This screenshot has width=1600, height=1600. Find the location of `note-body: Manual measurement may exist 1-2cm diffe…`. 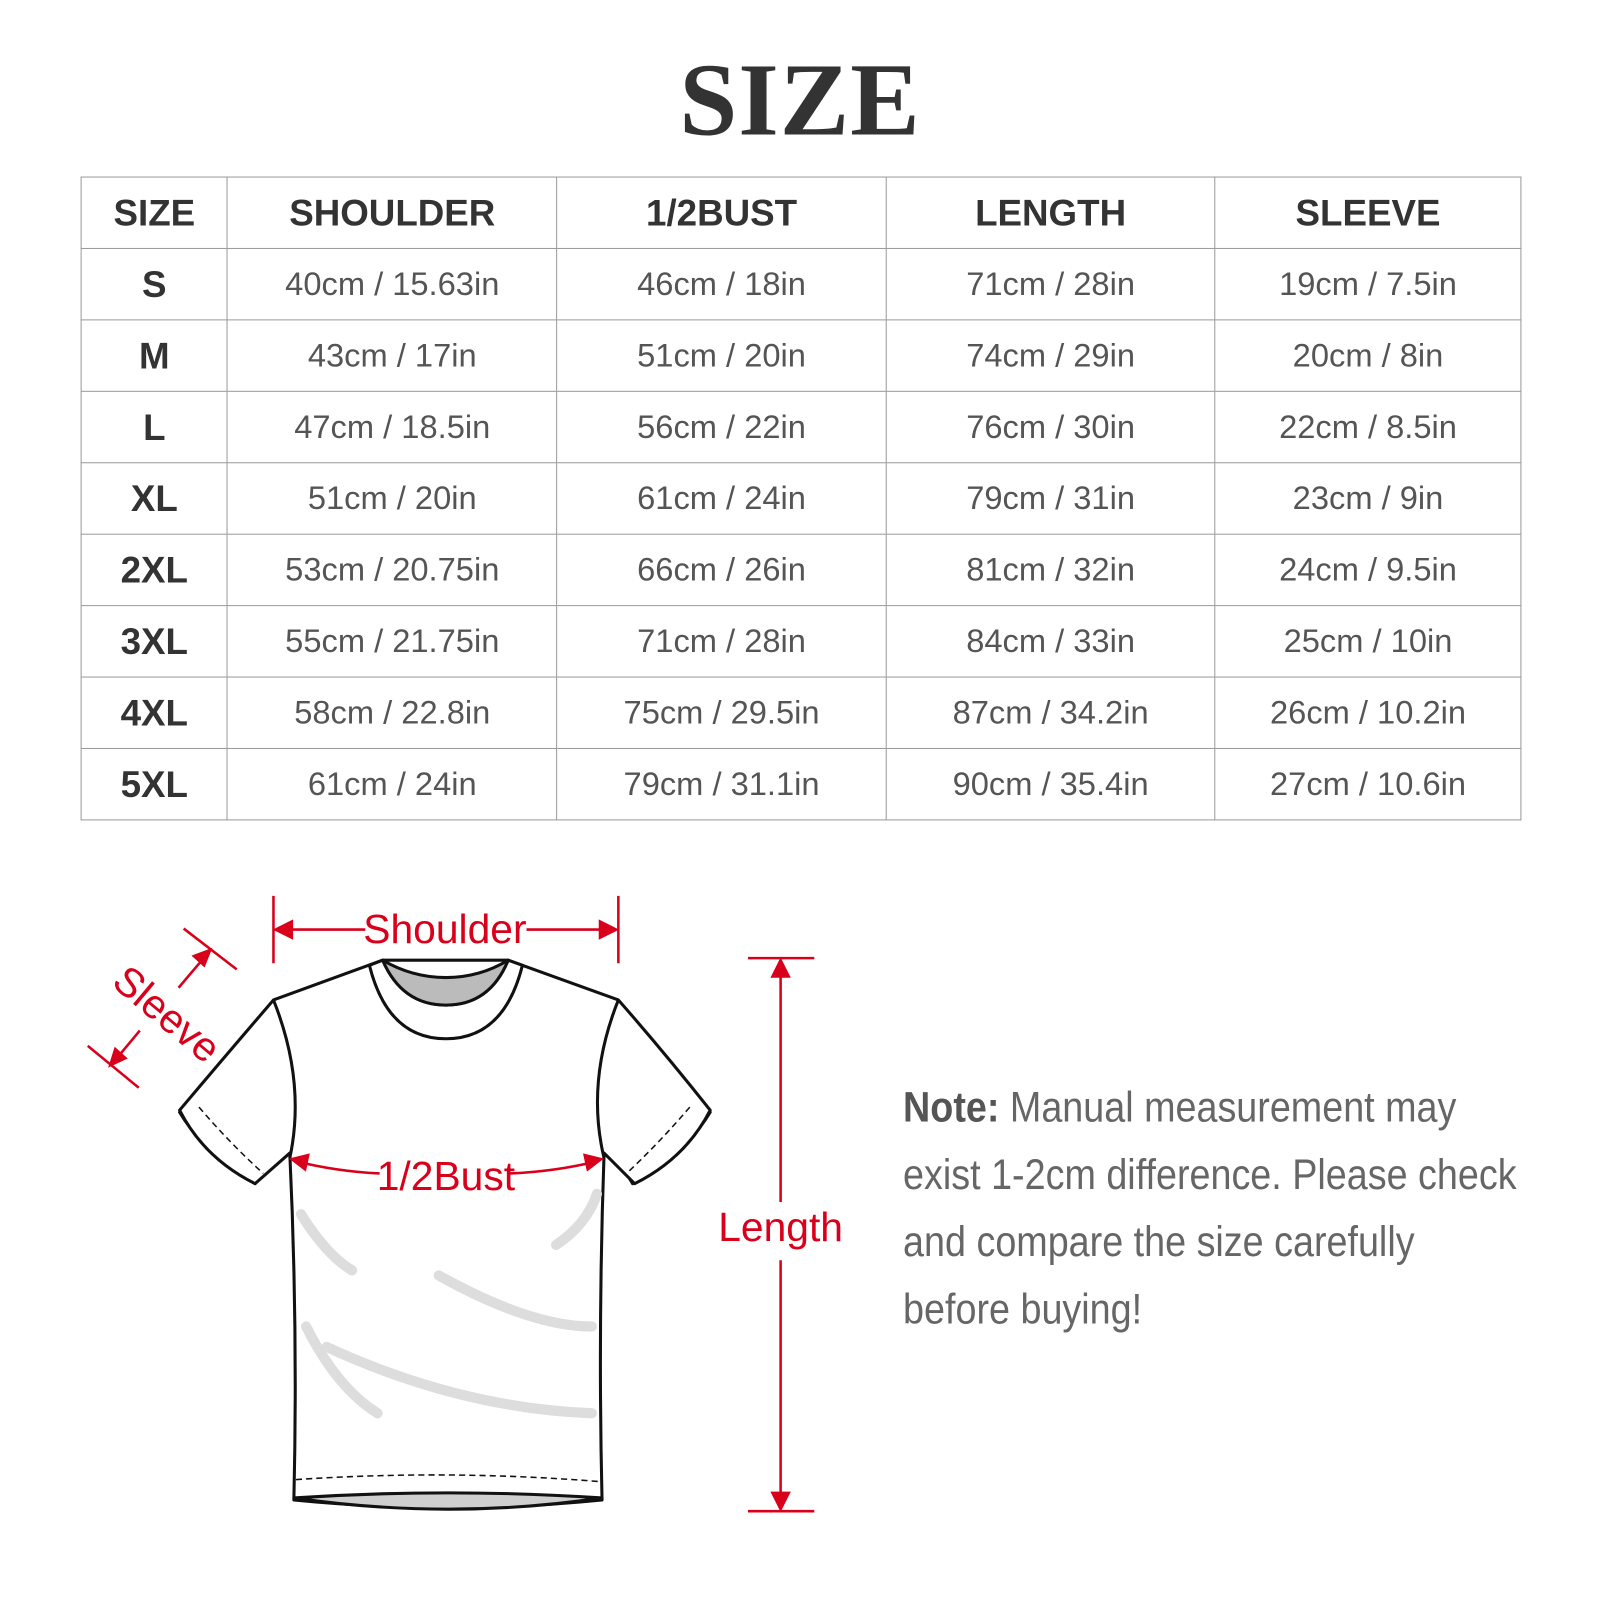

note-body: Manual measurement may exist 1-2cm diffe… is located at coordinates (1210, 1207).